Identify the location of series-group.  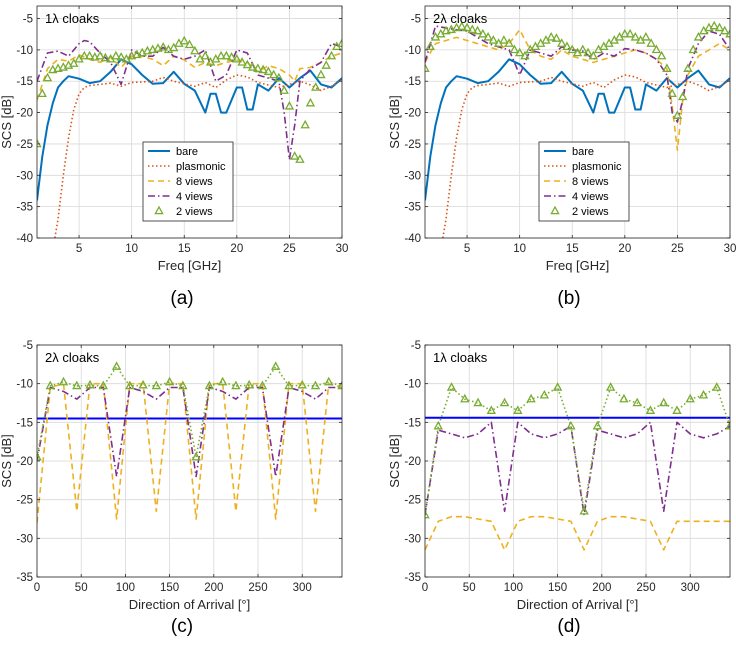
(577, 129).